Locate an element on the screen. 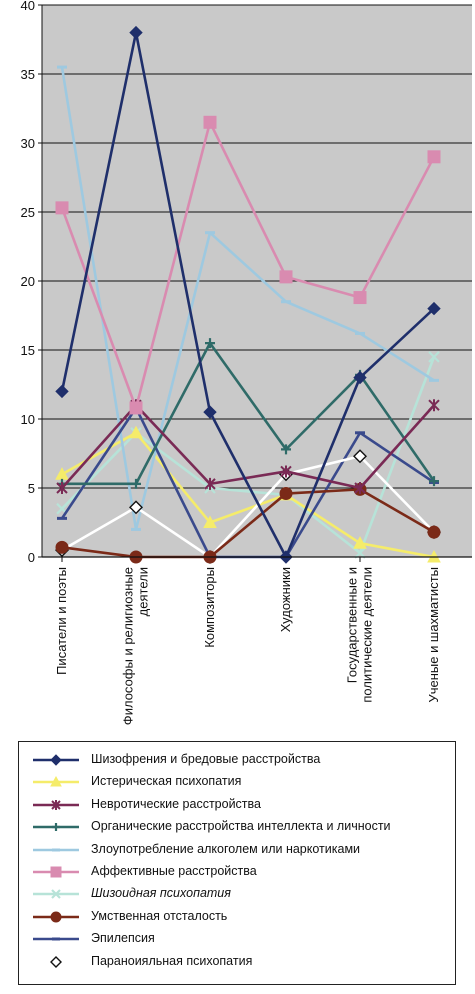 This screenshot has width=475, height=994. x-tick-label: Композиторы is located at coordinates (209, 607).